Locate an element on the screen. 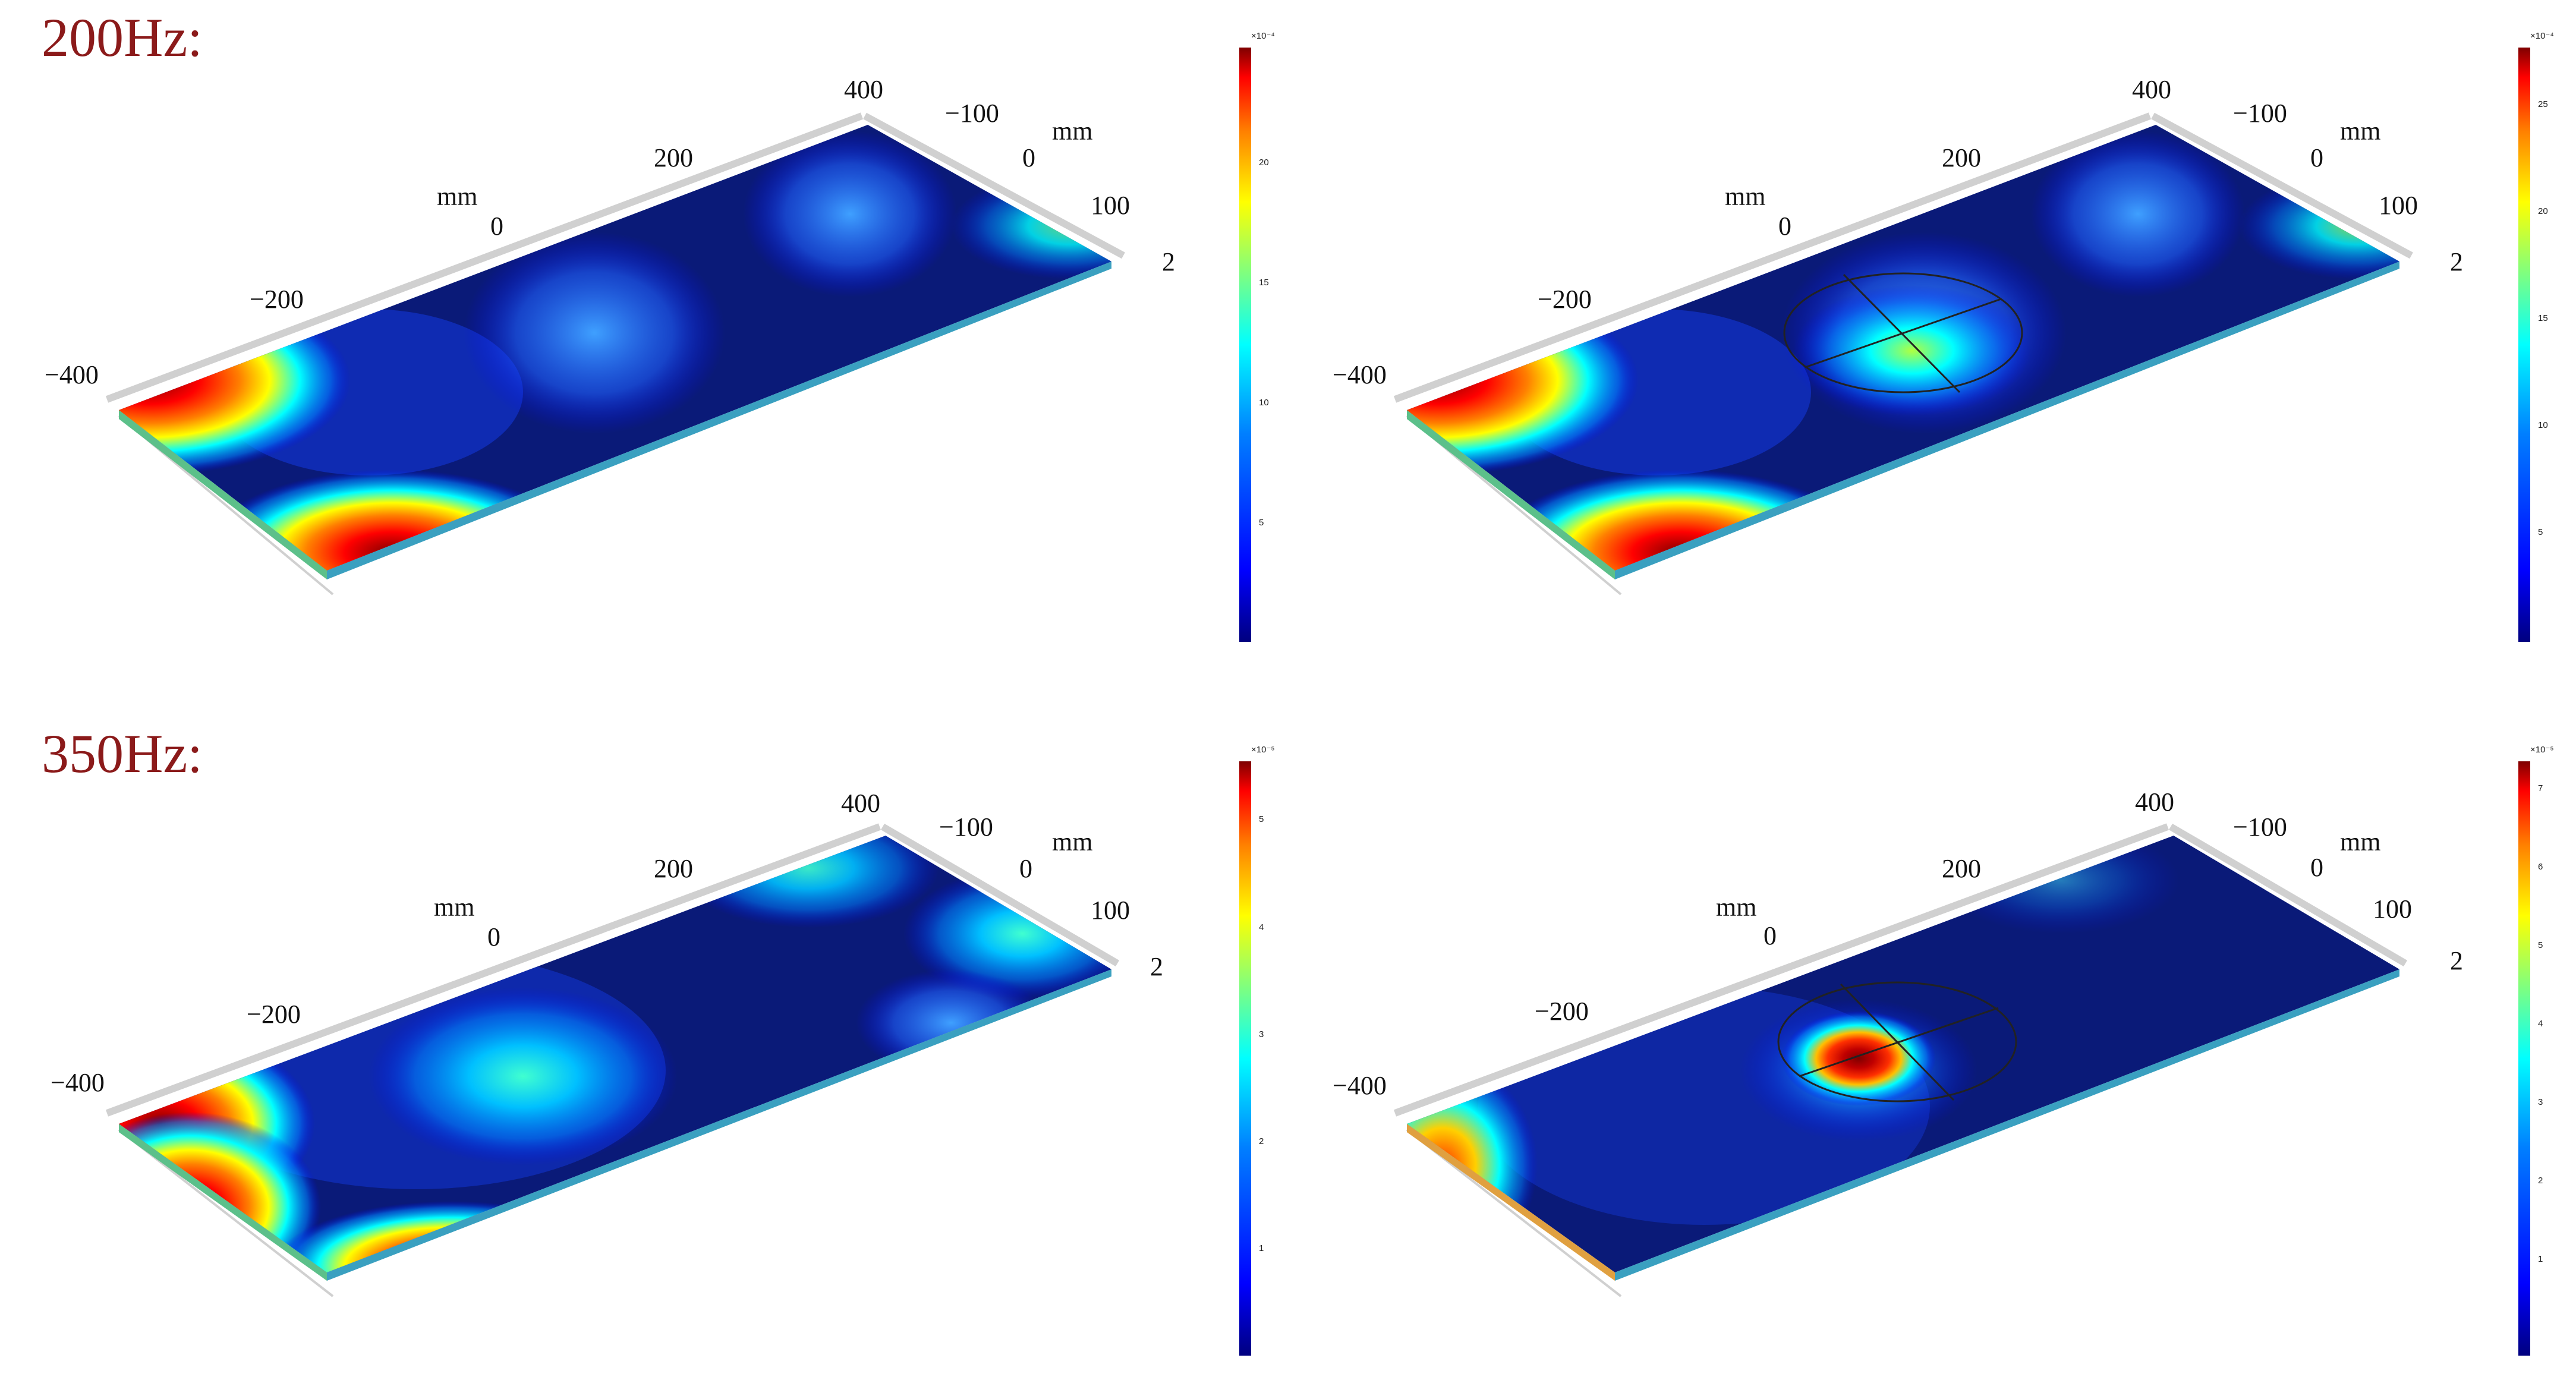  colorbar: ×10⁻⁴ 20 15 10 5 is located at coordinates (1257, 336).